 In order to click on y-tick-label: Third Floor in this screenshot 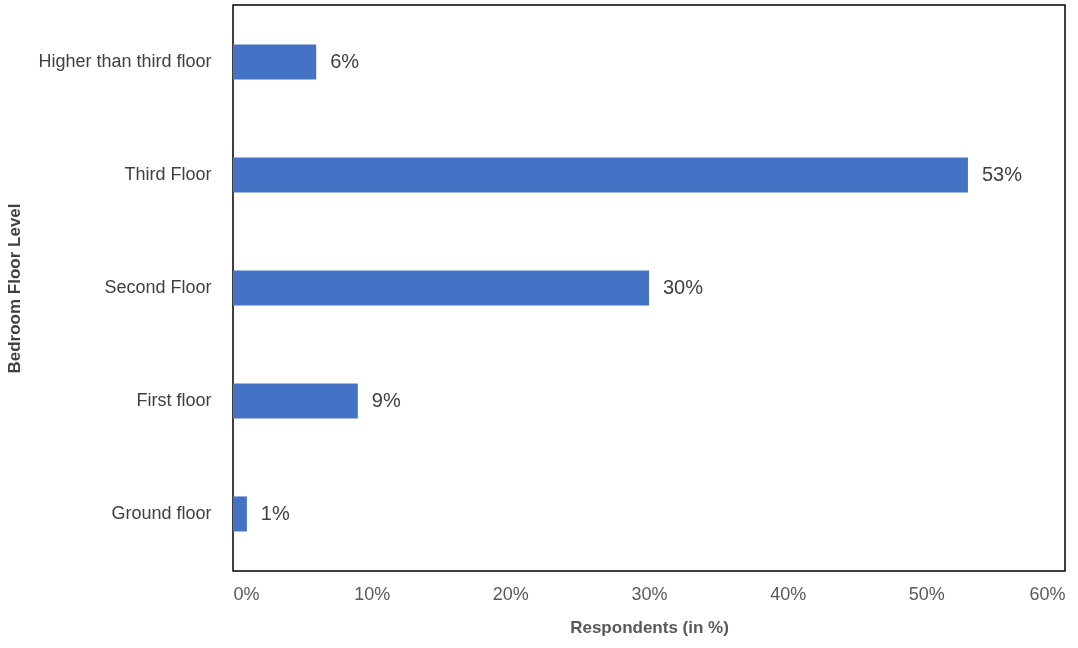, I will do `click(168, 174)`.